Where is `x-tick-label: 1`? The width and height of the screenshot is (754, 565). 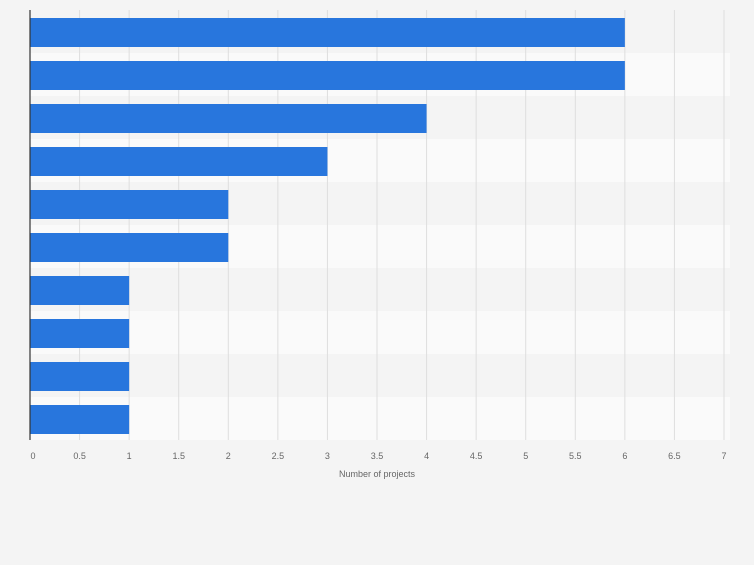 x-tick-label: 1 is located at coordinates (129, 456).